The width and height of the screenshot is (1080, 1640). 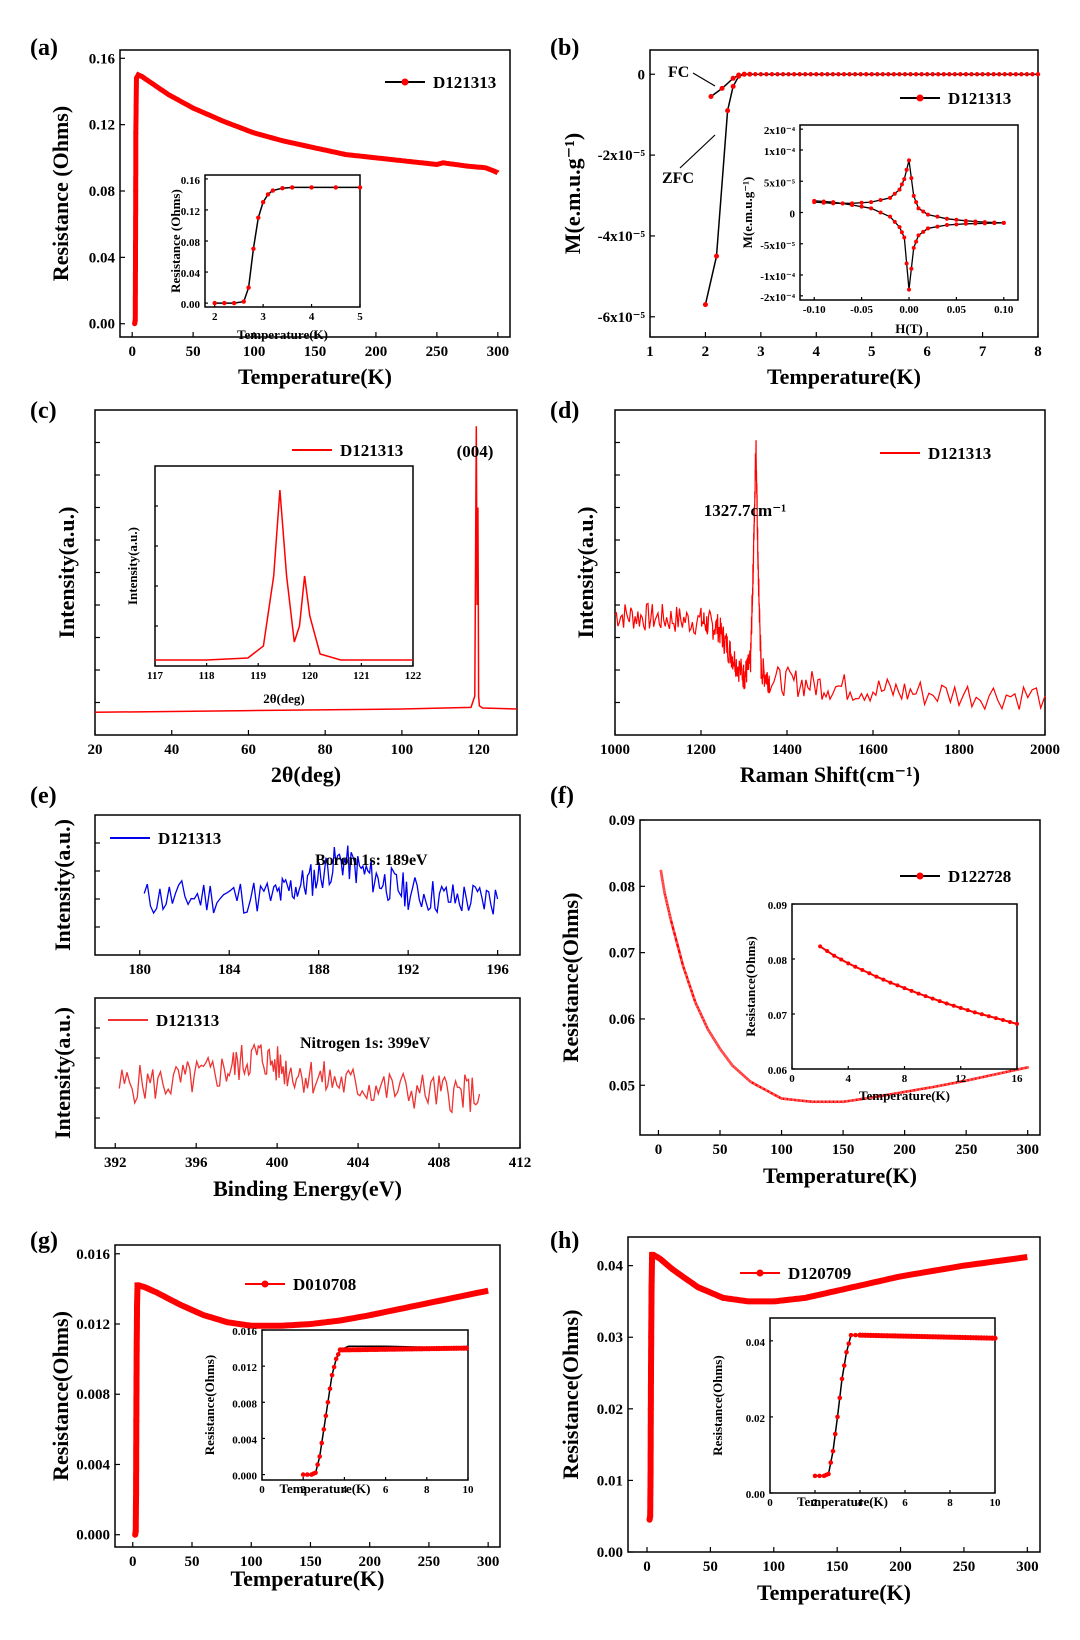 I want to click on b-y-tick-label: -6x10⁻⁵, so click(x=622, y=318).